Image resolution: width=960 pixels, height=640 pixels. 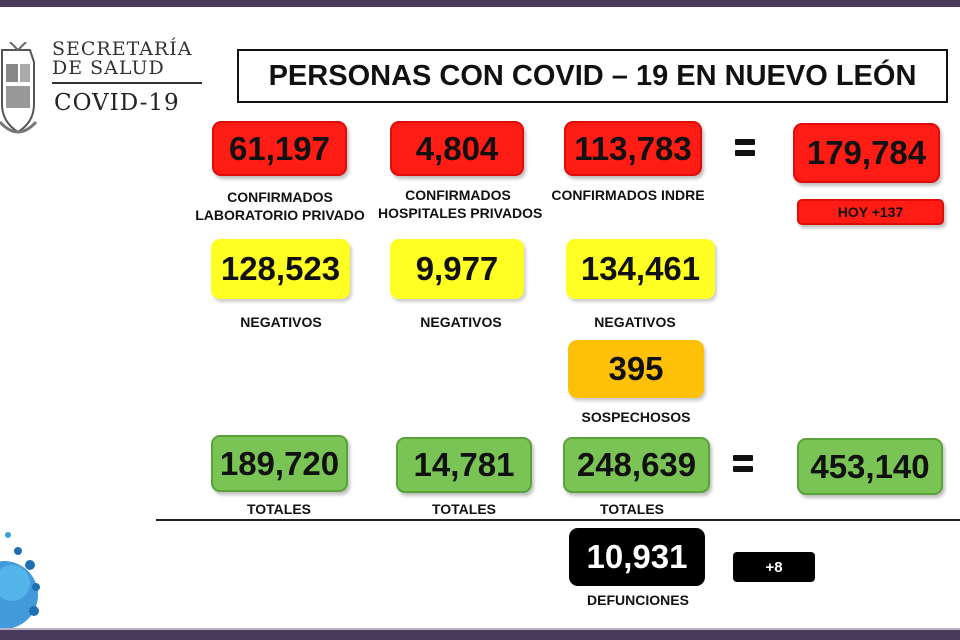 I want to click on virus-decoration-icon, so click(x=20, y=580).